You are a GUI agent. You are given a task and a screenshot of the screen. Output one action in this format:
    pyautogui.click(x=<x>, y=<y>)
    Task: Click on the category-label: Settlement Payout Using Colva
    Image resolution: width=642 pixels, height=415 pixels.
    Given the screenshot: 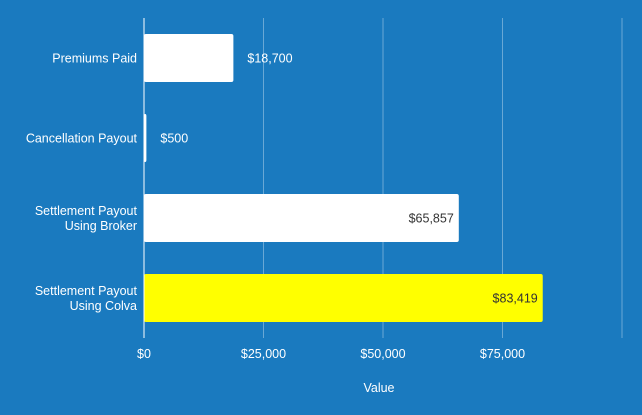 What is the action you would take?
    pyautogui.click(x=86, y=298)
    